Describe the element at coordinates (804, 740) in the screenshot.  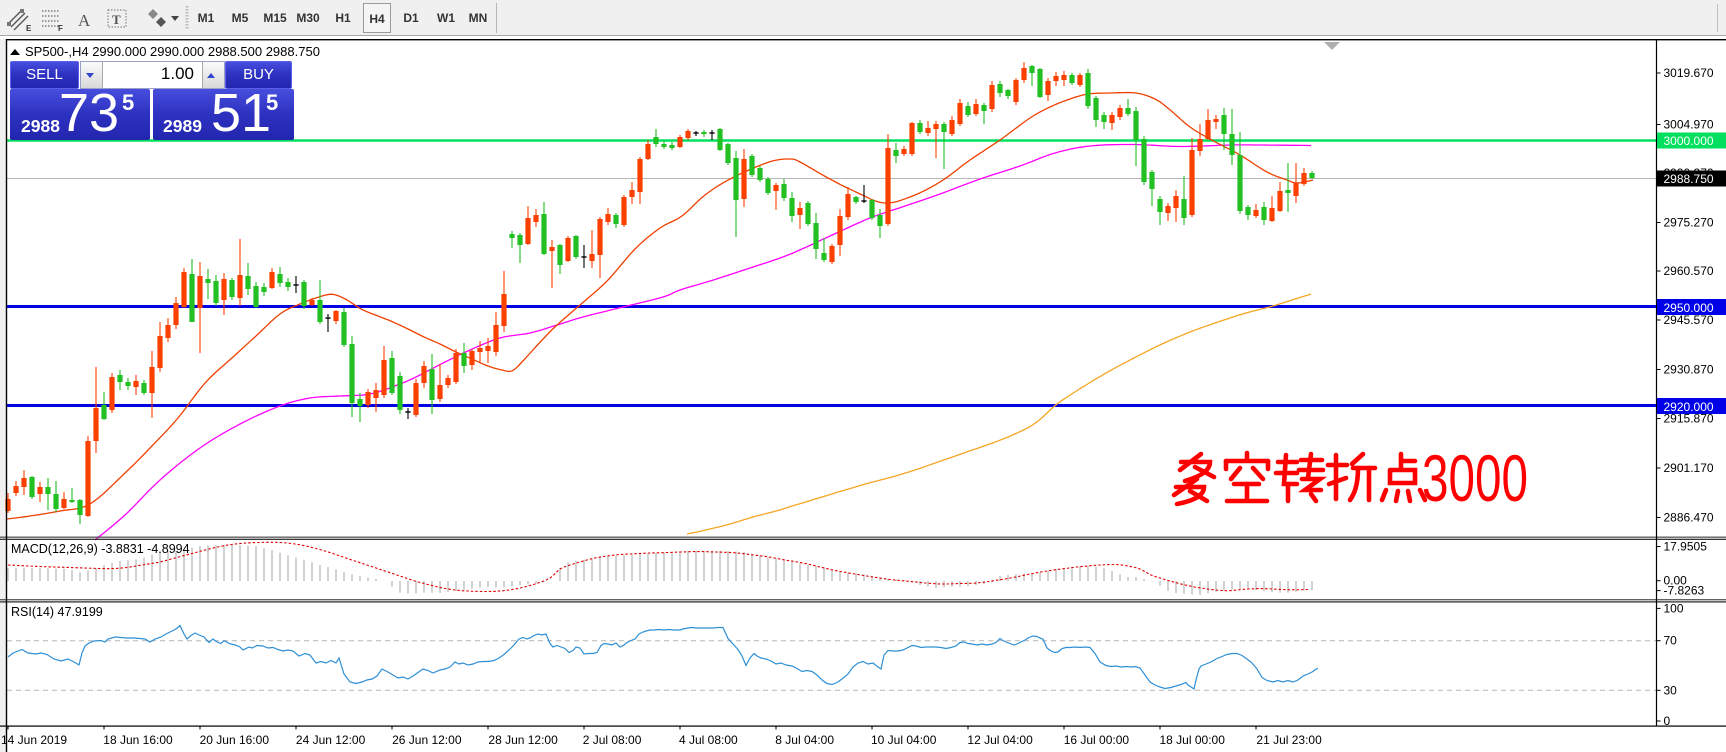
I see `svg-text: 8 Jul 04:00` at that location.